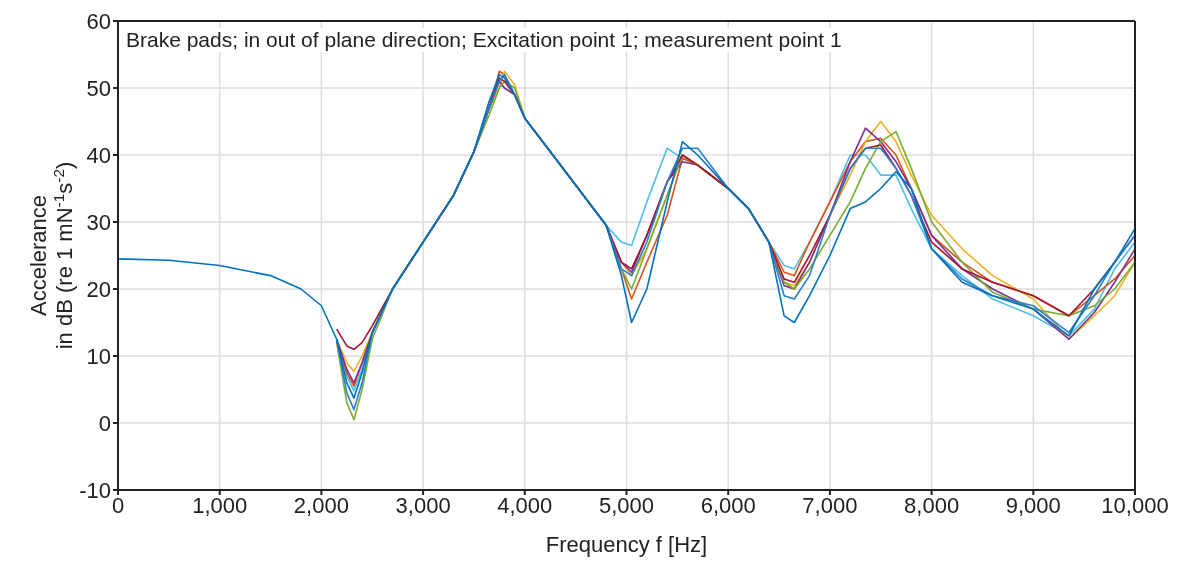  What do you see at coordinates (98, 222) in the screenshot?
I see `y-tick-label: 30` at bounding box center [98, 222].